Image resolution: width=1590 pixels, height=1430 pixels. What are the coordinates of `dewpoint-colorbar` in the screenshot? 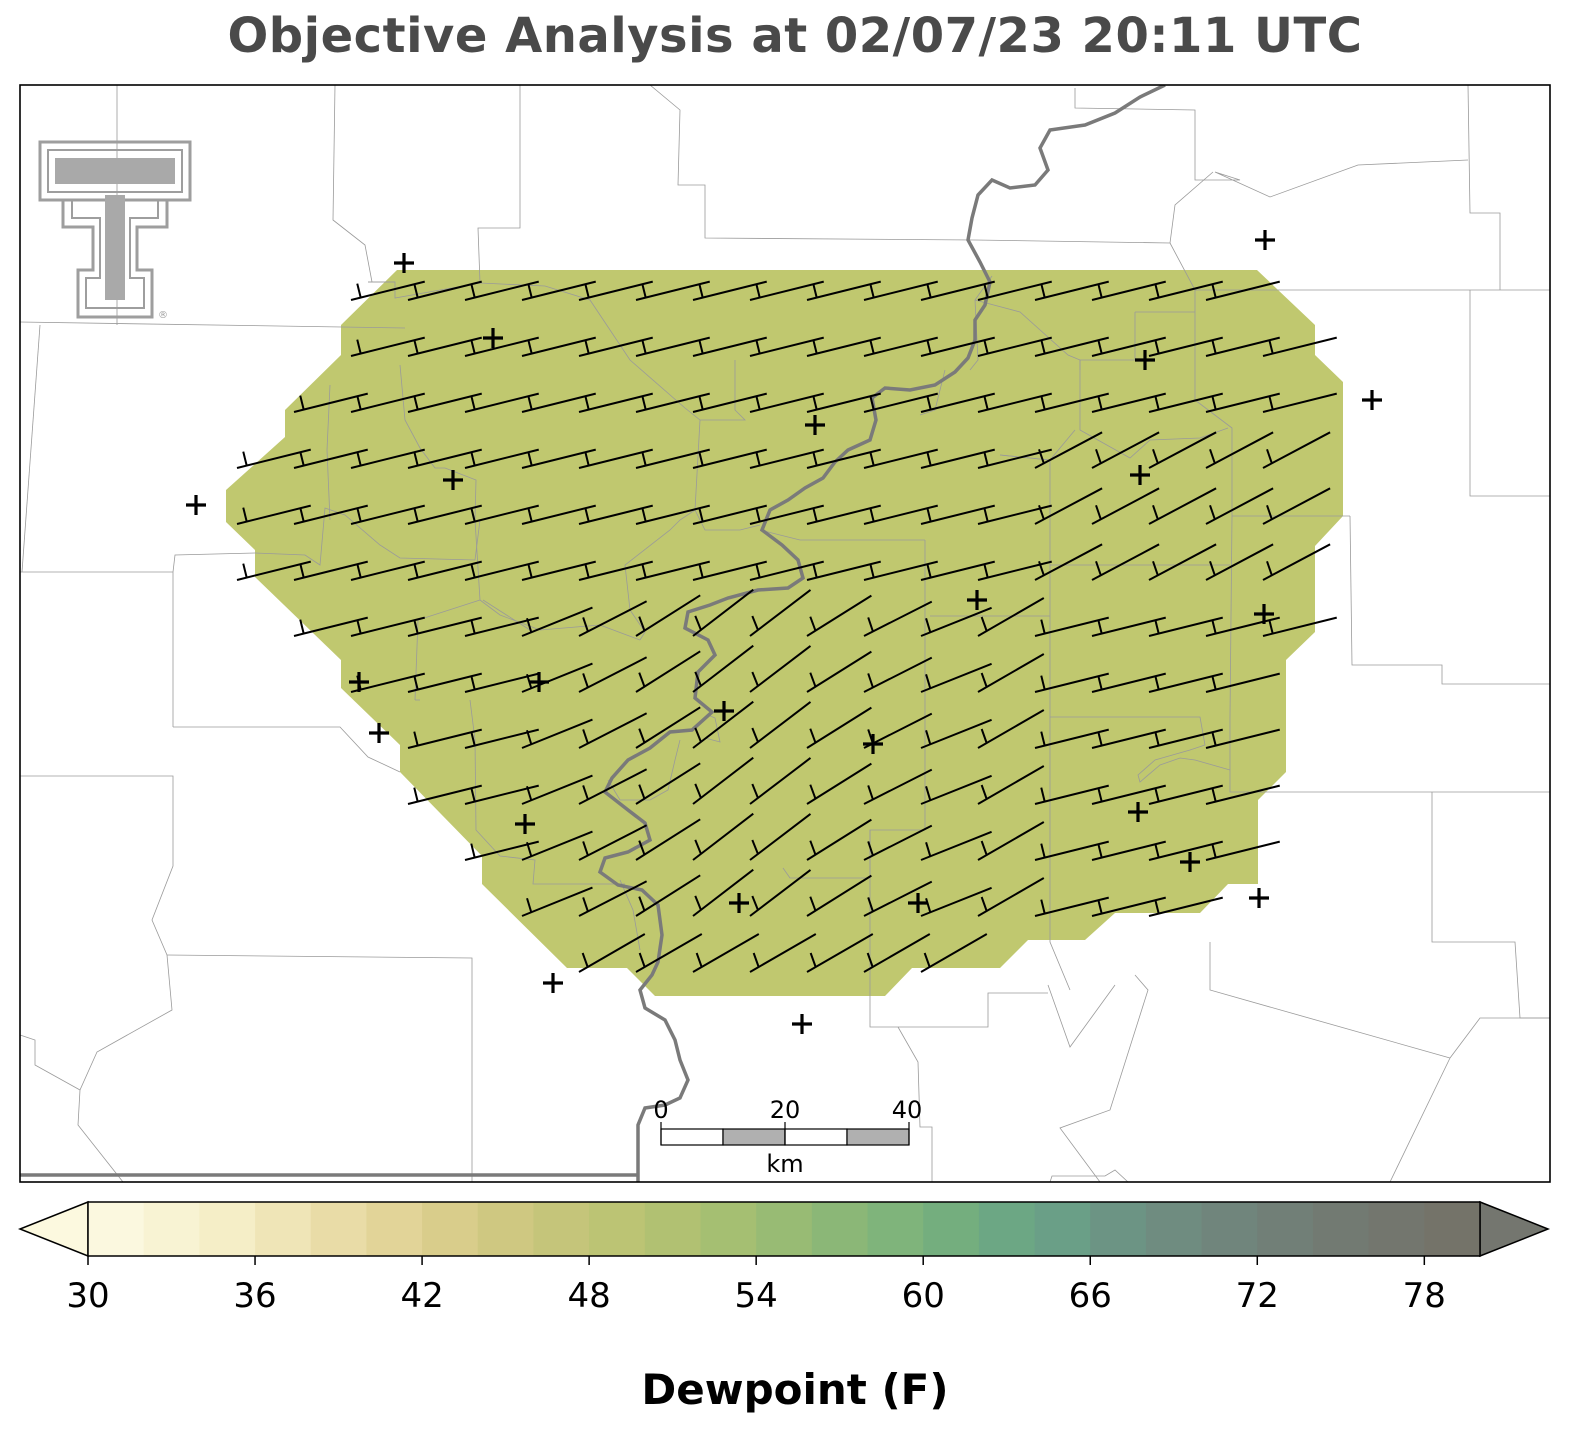 It's located at (784, 1232).